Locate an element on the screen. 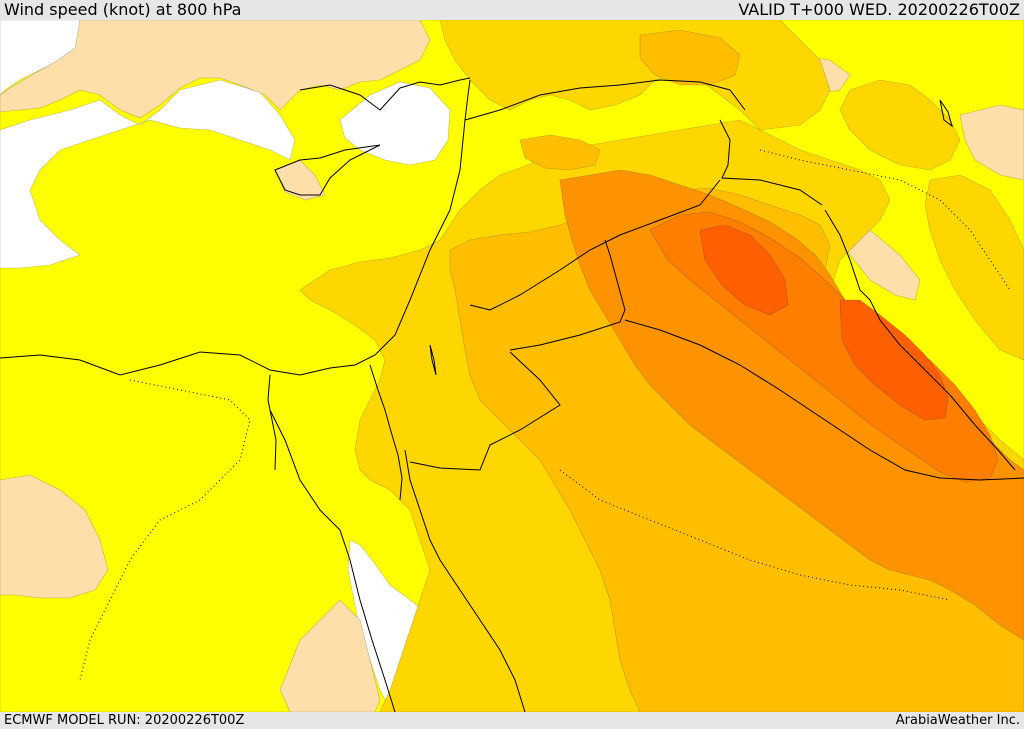 The width and height of the screenshot is (1024, 729). coastline-cyprus is located at coordinates (327, 170).